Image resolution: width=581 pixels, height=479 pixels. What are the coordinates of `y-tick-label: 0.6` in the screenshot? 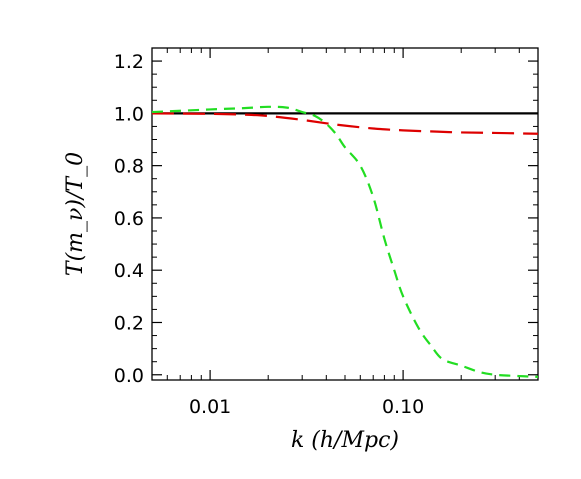 It's located at (129, 219).